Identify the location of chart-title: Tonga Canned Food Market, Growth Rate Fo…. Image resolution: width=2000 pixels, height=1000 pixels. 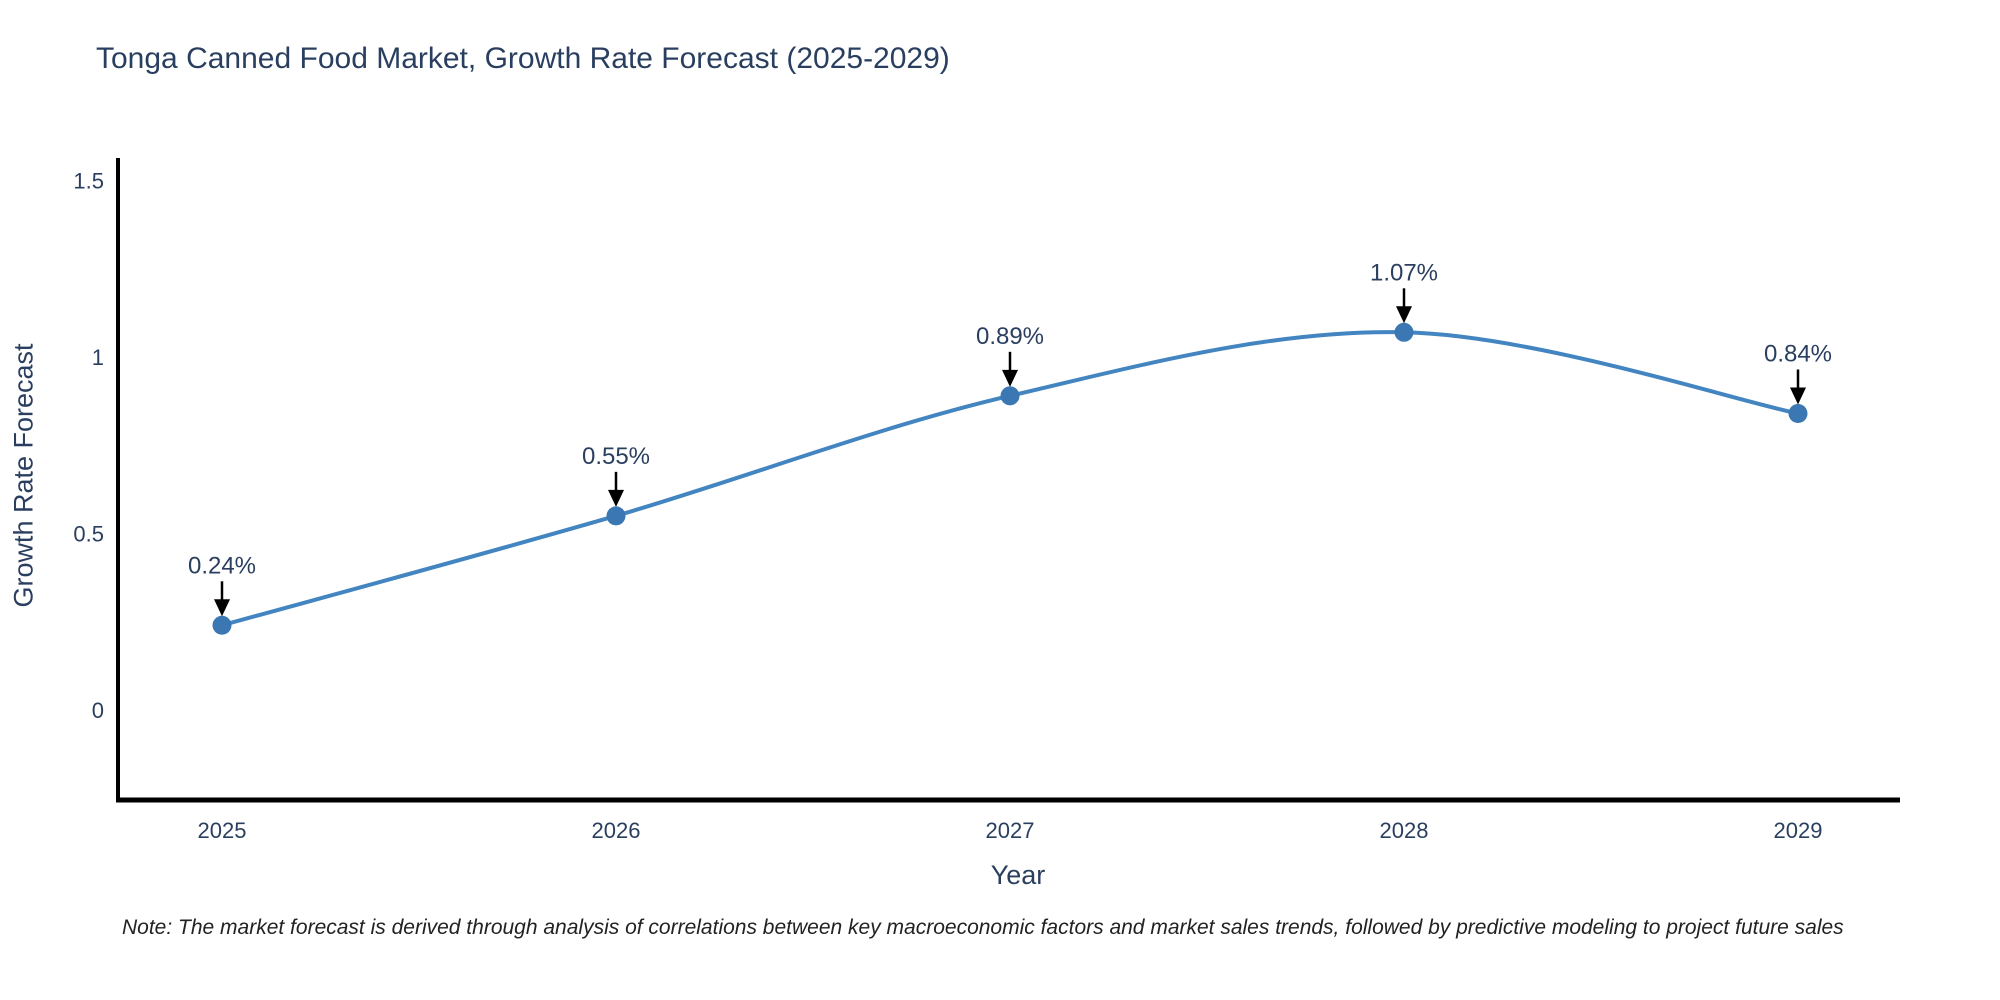
(523, 58).